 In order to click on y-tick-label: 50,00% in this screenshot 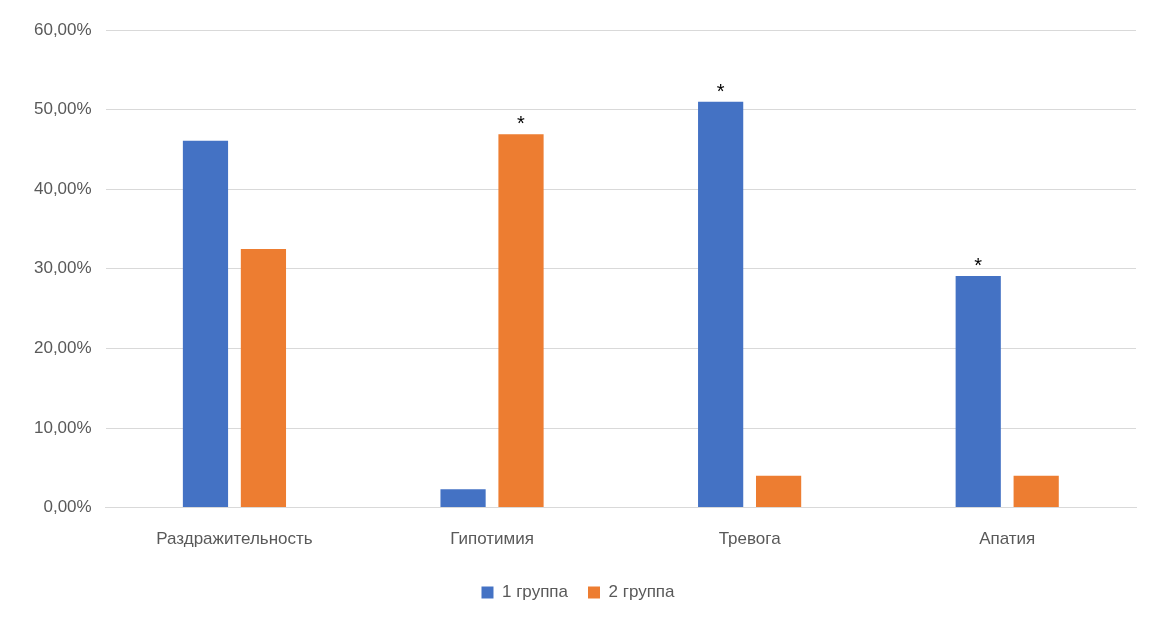, I will do `click(62, 109)`.